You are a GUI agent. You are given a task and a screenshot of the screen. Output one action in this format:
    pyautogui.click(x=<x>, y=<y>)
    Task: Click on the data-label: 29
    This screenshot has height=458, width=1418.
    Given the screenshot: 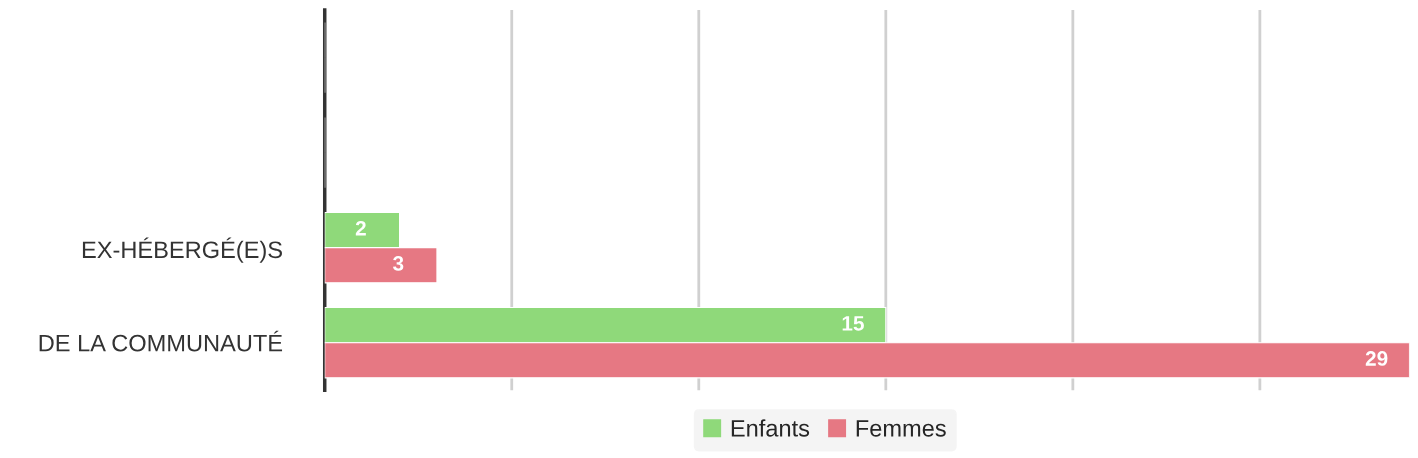 What is the action you would take?
    pyautogui.click(x=1376, y=358)
    